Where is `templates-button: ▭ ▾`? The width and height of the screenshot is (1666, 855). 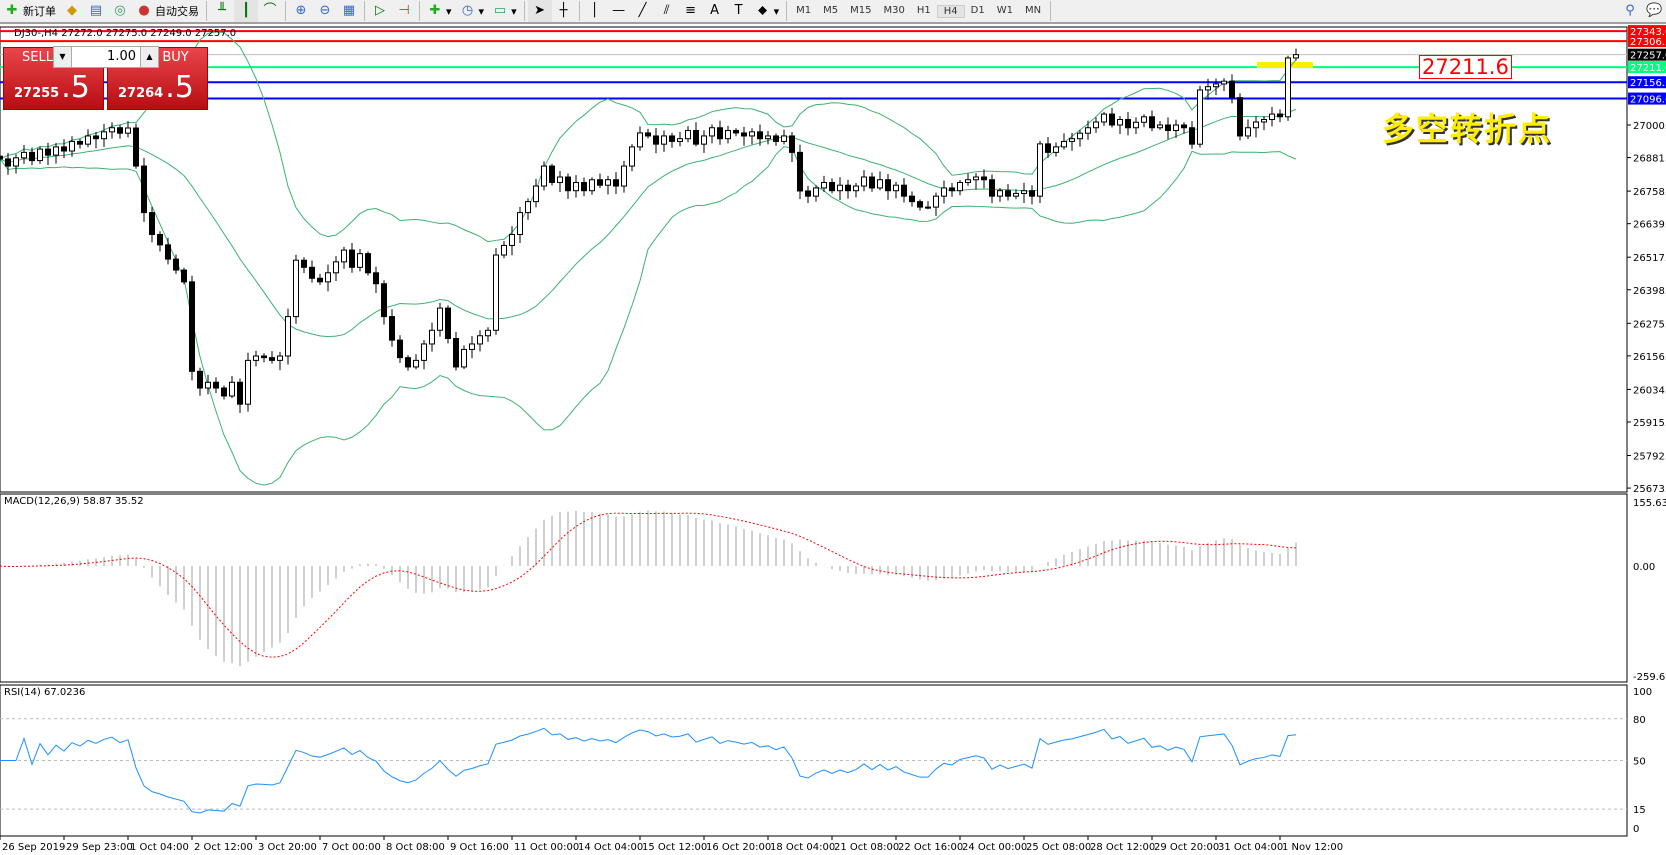
templates-button: ▭ ▾ is located at coordinates (505, 10).